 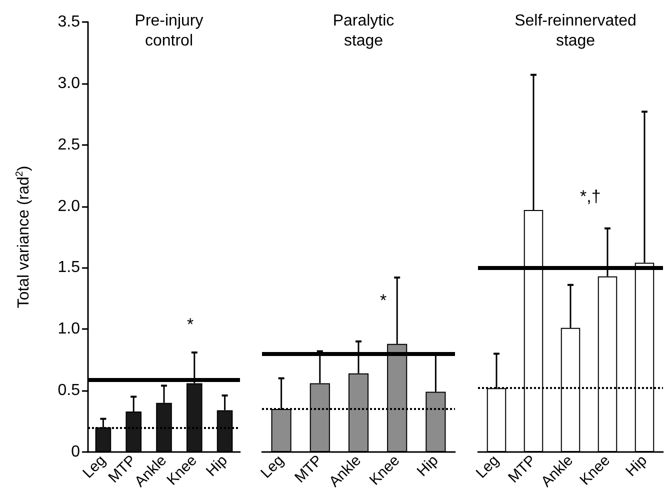 What do you see at coordinates (69, 267) in the screenshot?
I see `y-tick-label: 1.5` at bounding box center [69, 267].